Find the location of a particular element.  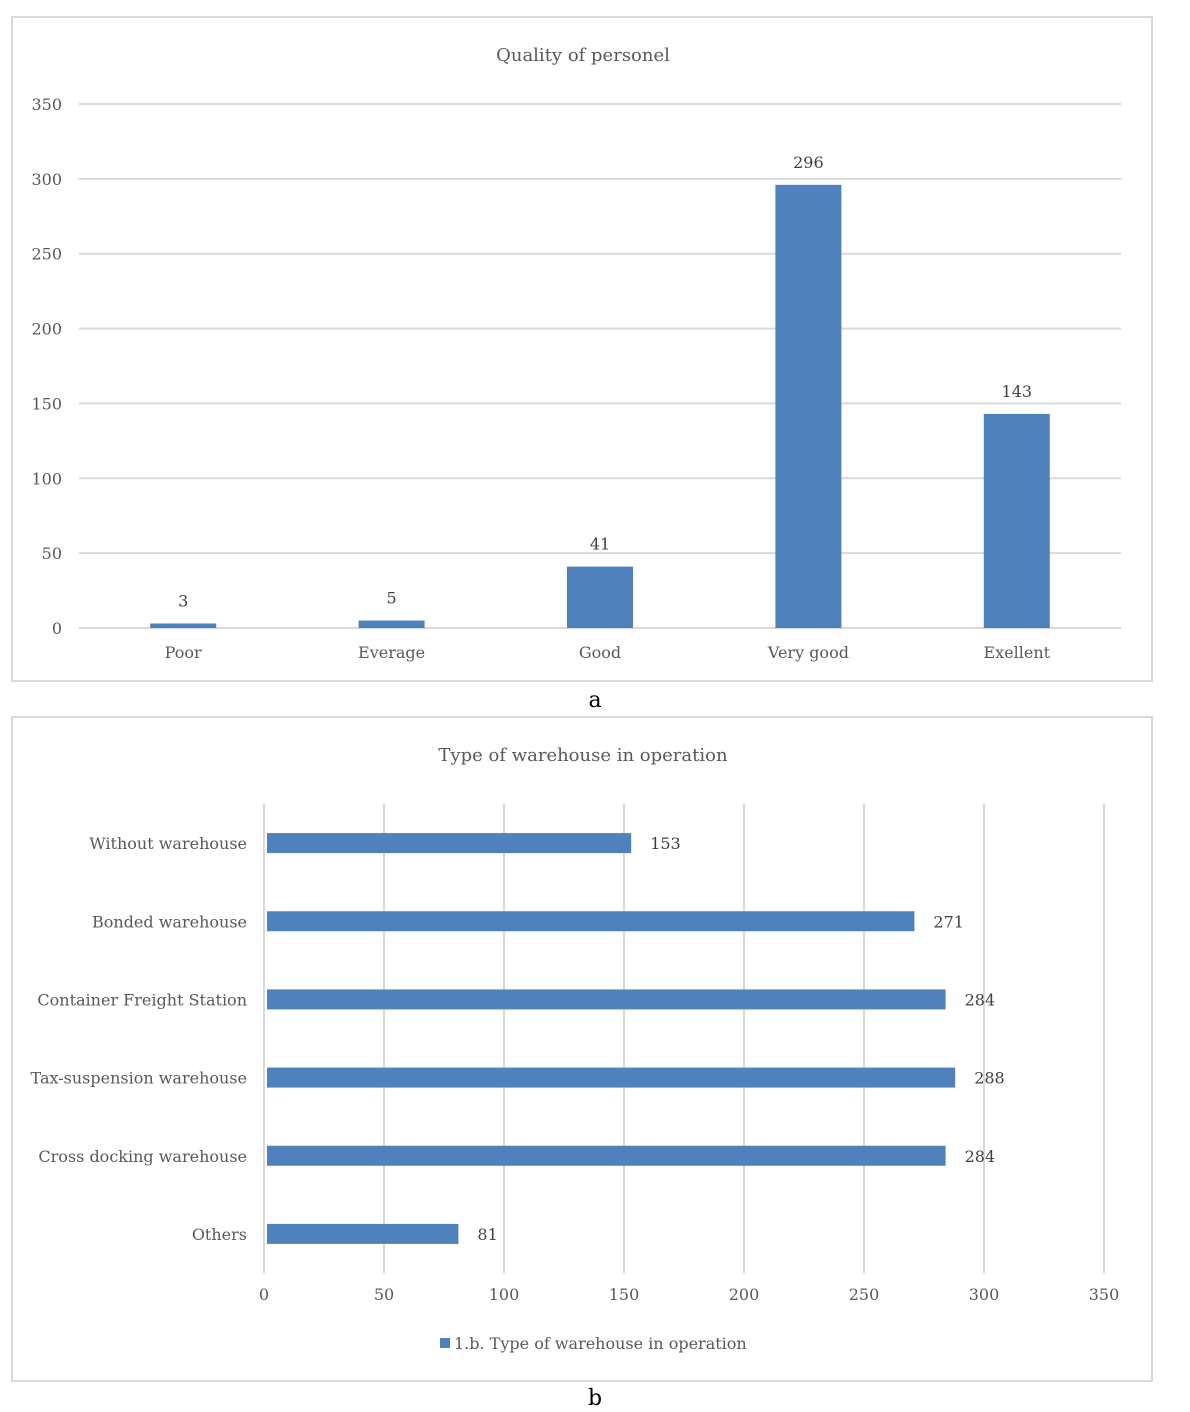

x-tick-label: Exellent is located at coordinates (1016, 652).